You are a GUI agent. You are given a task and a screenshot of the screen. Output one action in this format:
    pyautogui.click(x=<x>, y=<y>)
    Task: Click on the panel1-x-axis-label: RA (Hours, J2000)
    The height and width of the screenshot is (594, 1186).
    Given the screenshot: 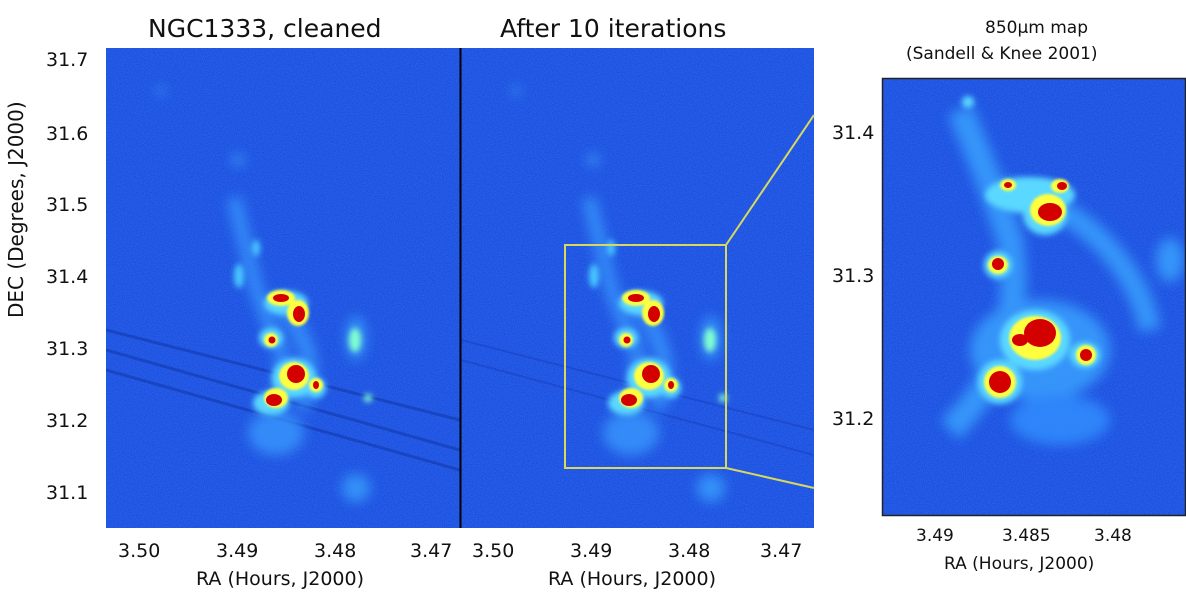 What is the action you would take?
    pyautogui.click(x=280, y=579)
    